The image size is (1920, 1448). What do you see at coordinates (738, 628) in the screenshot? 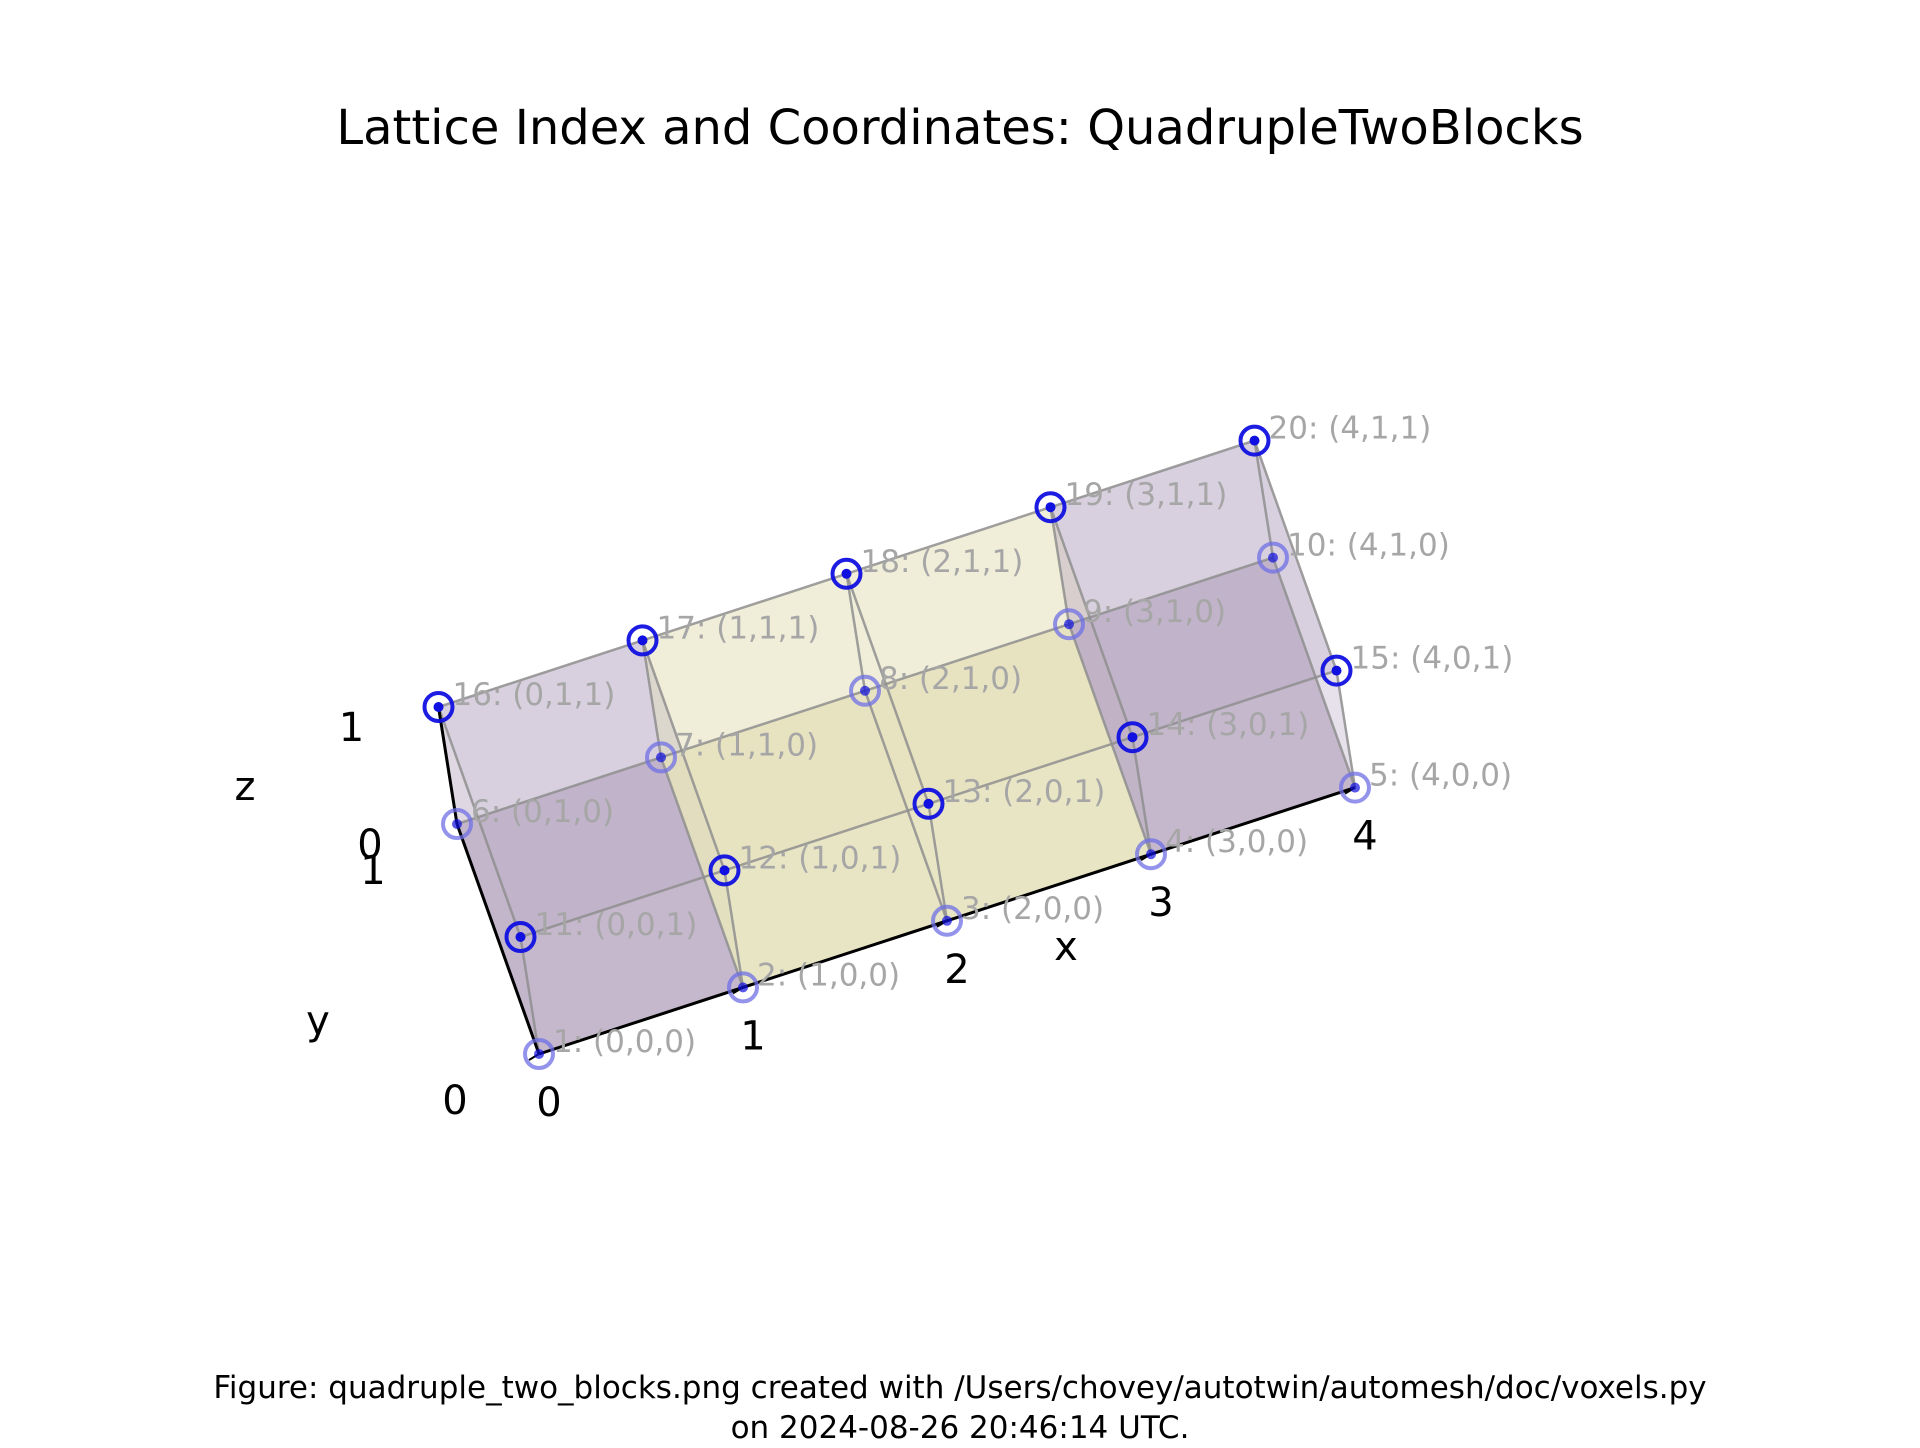
I see `node-label: 17: (1,1,1)` at bounding box center [738, 628].